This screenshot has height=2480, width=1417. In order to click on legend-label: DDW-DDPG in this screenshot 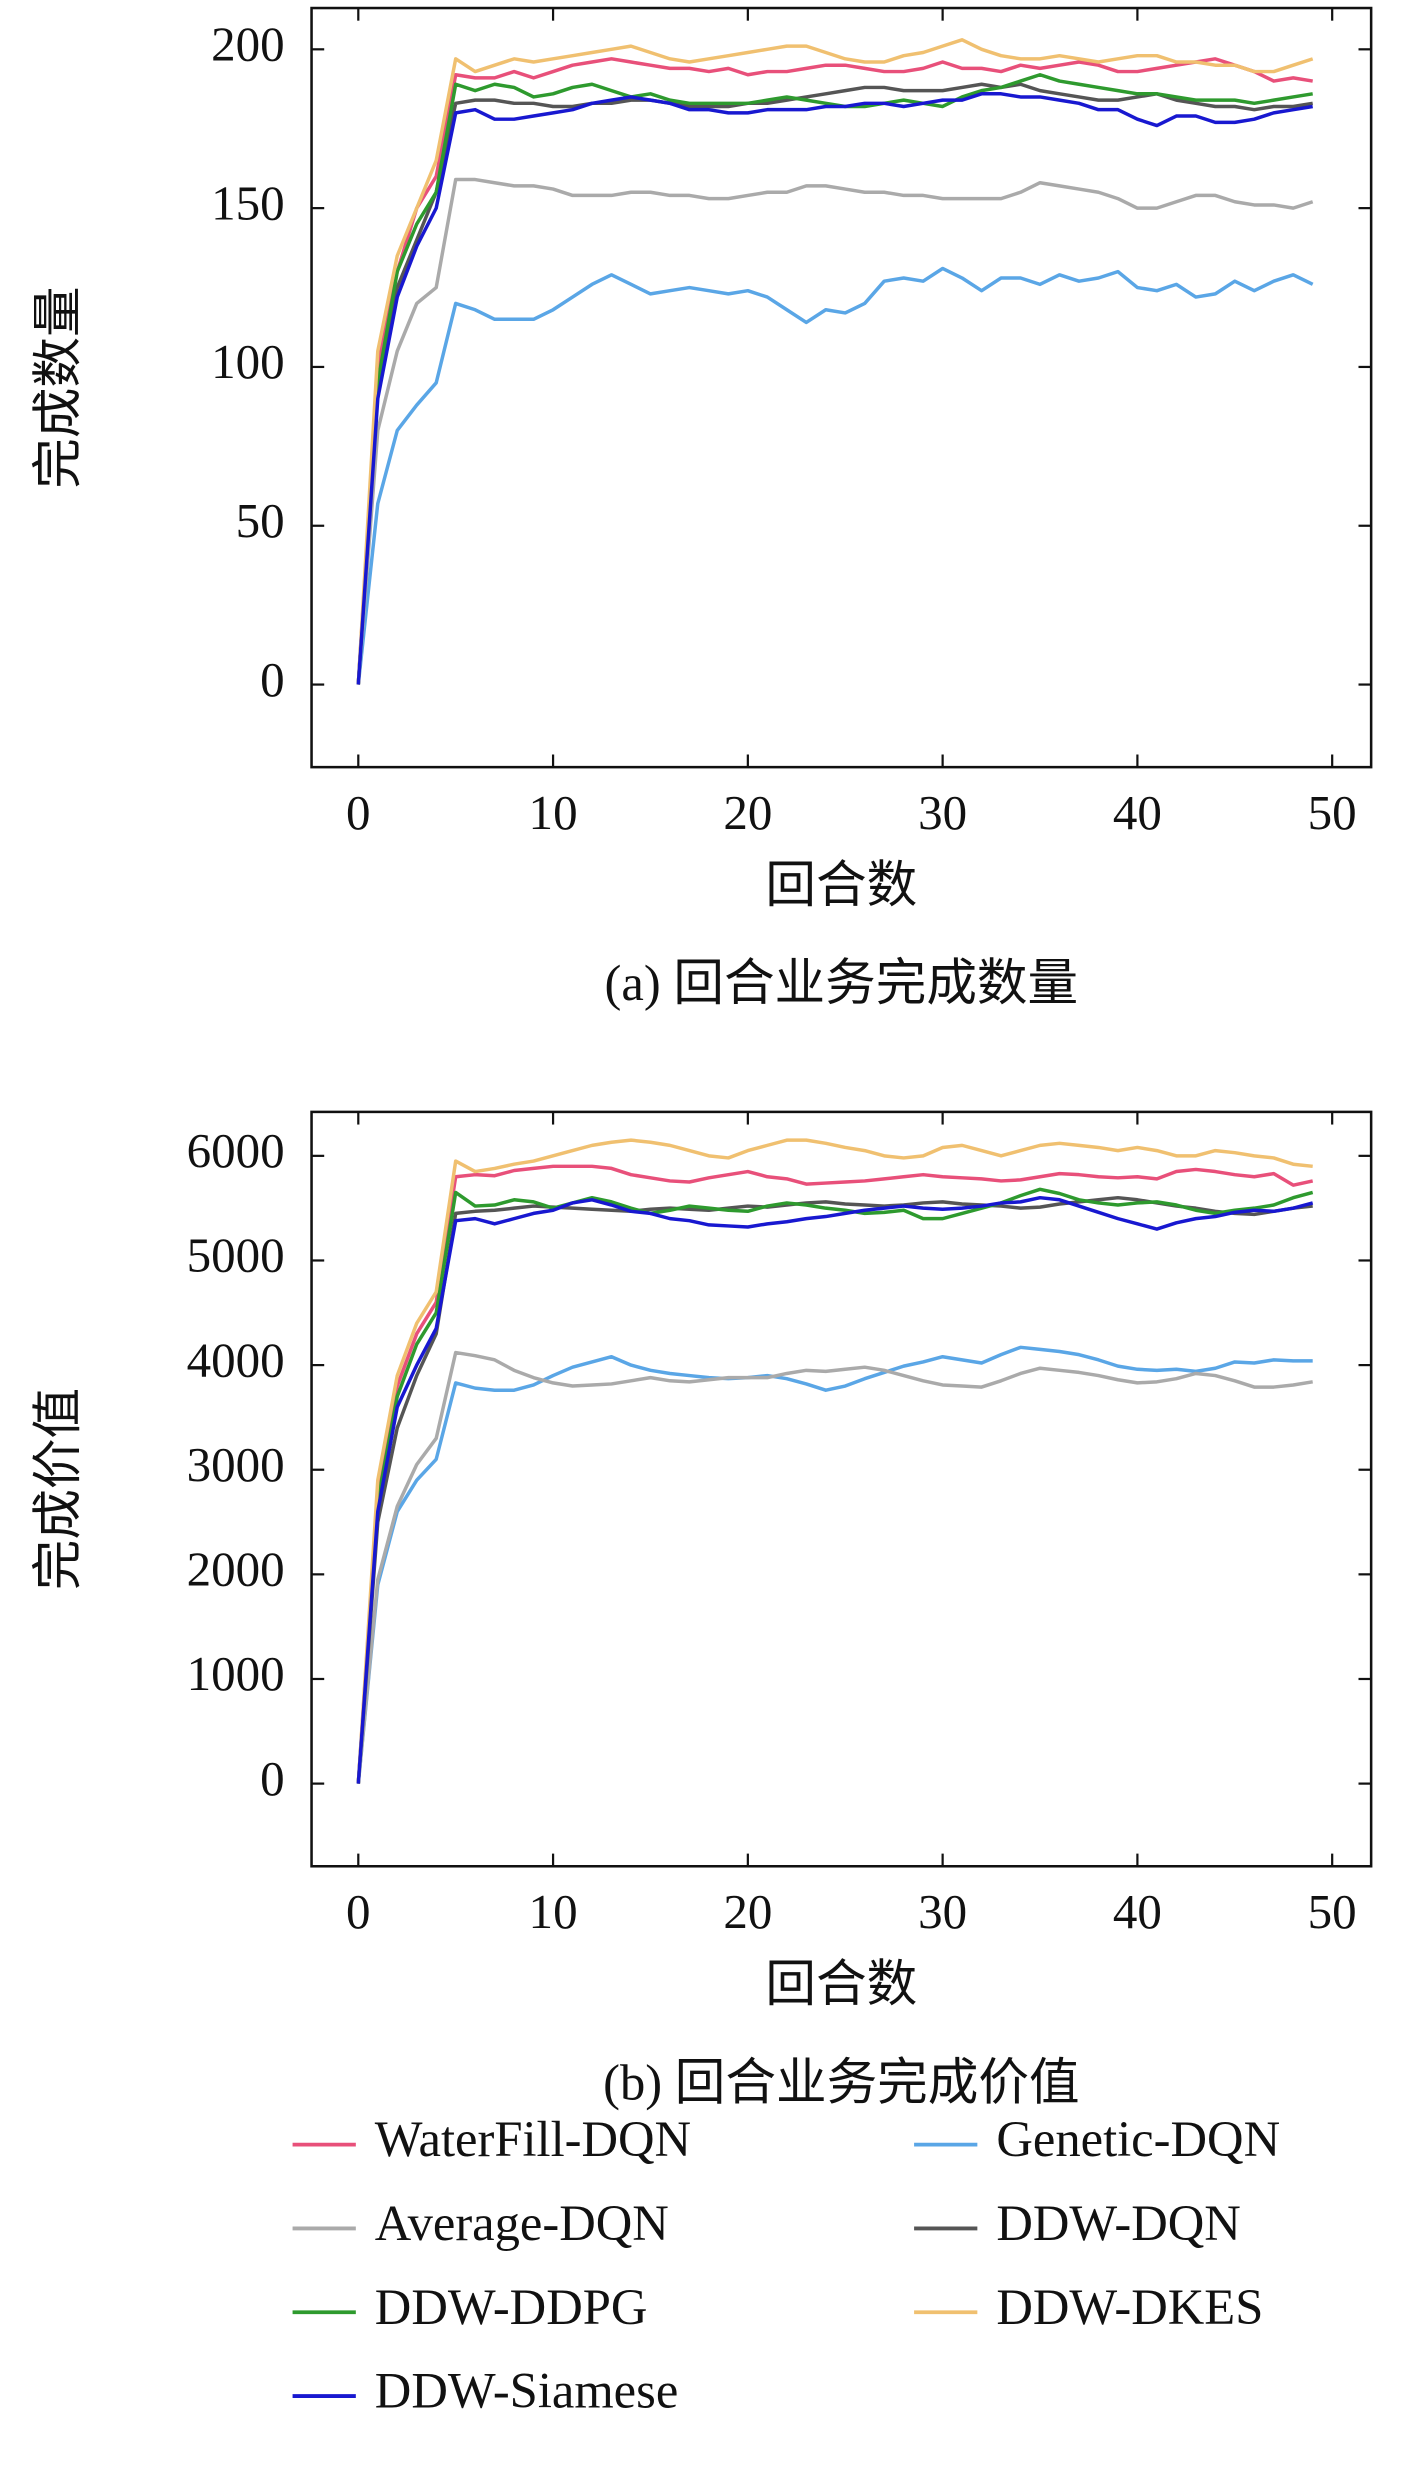, I will do `click(511, 2307)`.